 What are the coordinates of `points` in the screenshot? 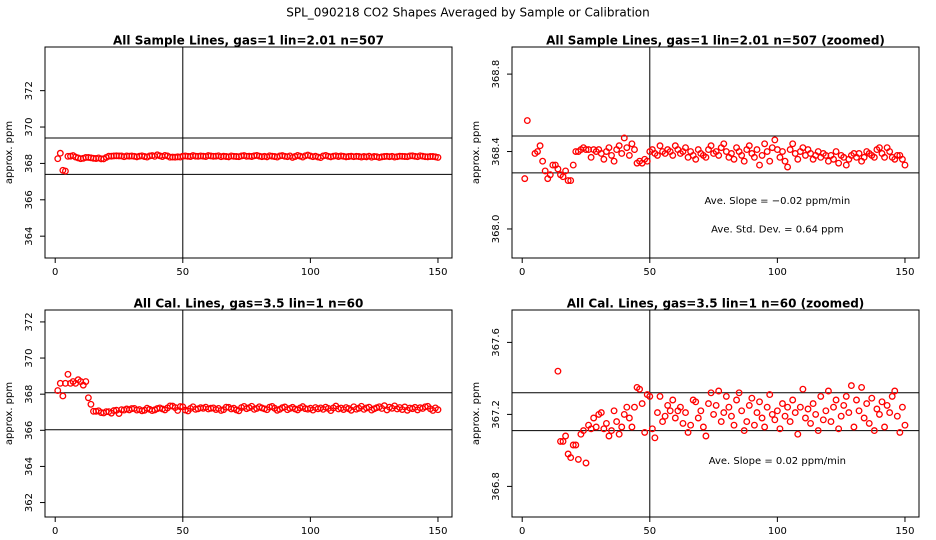 It's located at (248, 162).